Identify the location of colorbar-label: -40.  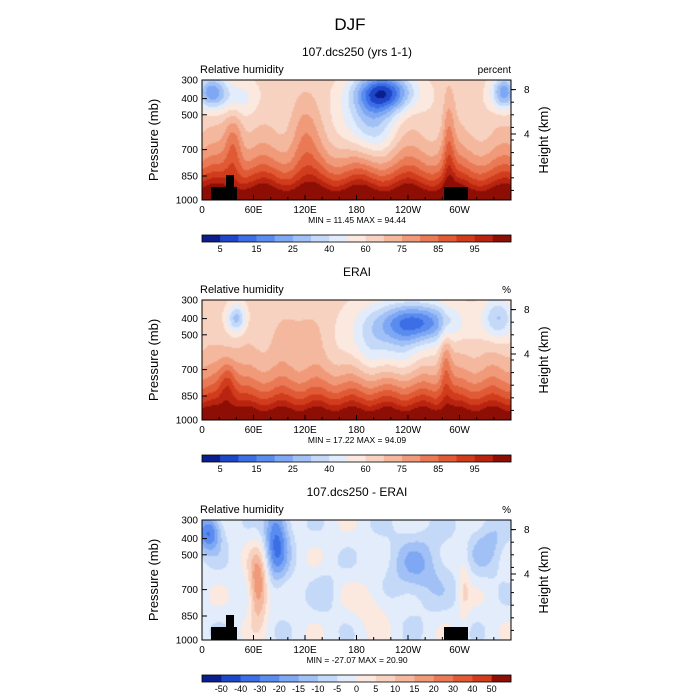
(240, 689).